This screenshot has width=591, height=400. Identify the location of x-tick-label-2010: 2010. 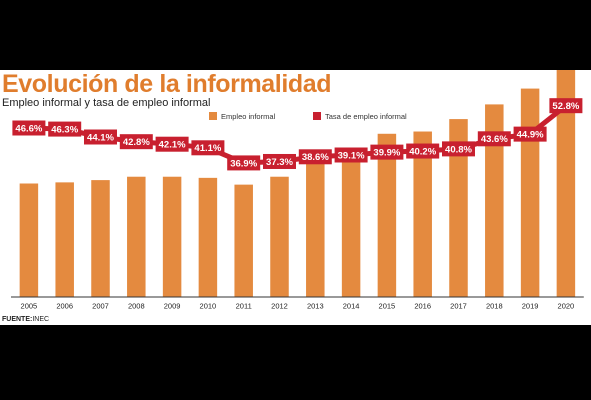
(208, 306).